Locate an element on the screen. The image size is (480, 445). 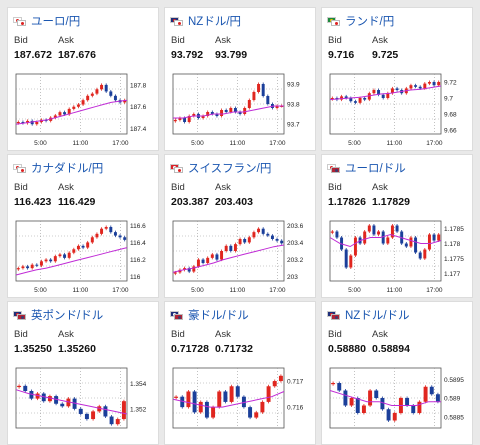
rate-chart: 93.9 93.8 93.7 5:00 11:00 17:00 is located at coordinates (240, 109).